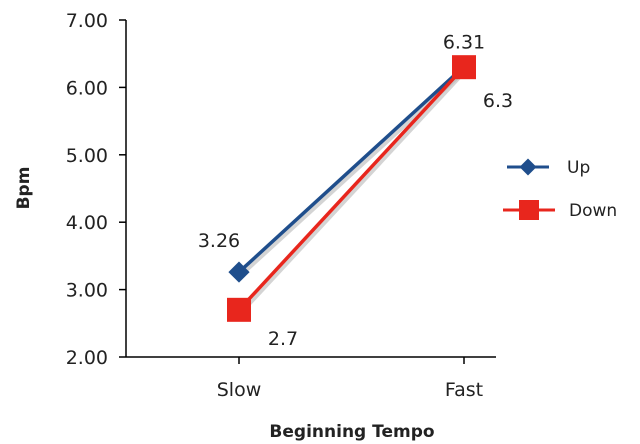 The height and width of the screenshot is (444, 640). Describe the element at coordinates (87, 21) in the screenshot. I see `y-tick-label: 7.00` at that location.